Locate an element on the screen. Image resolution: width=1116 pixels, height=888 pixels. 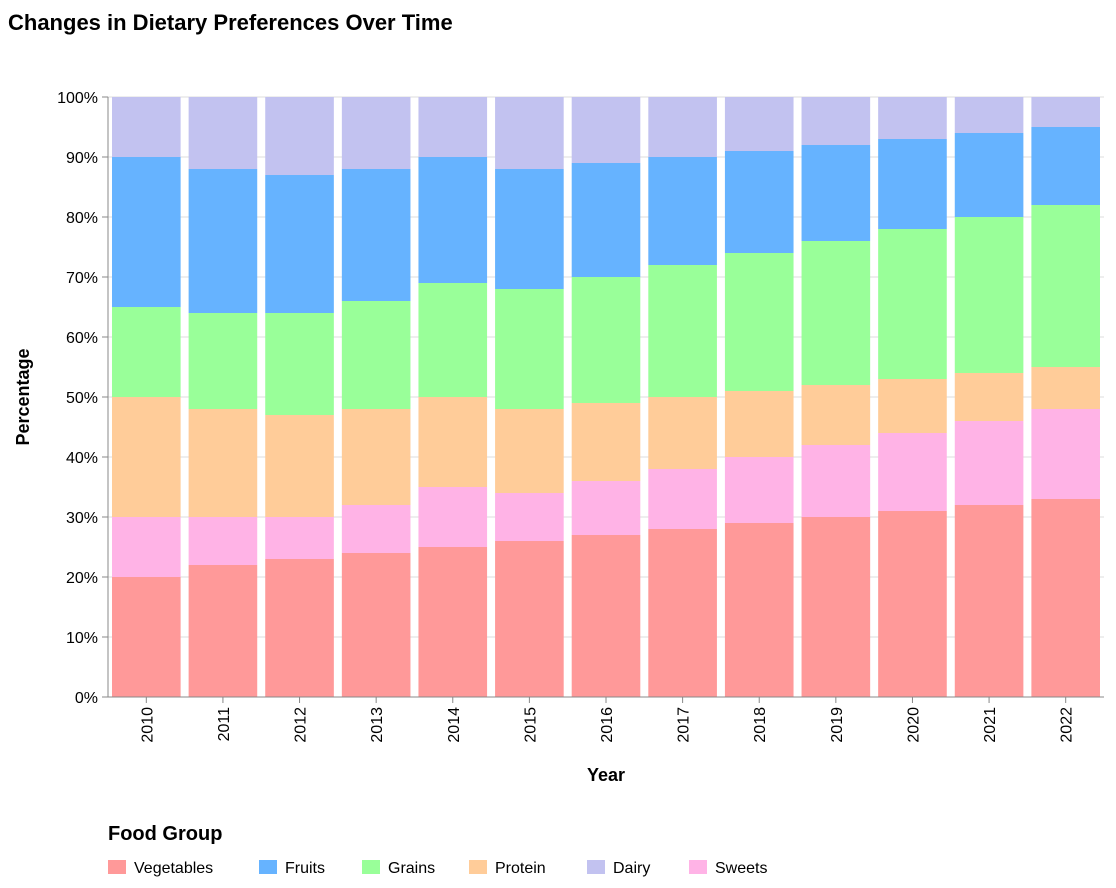
y-axis-title: Percentage is located at coordinates (23, 396).